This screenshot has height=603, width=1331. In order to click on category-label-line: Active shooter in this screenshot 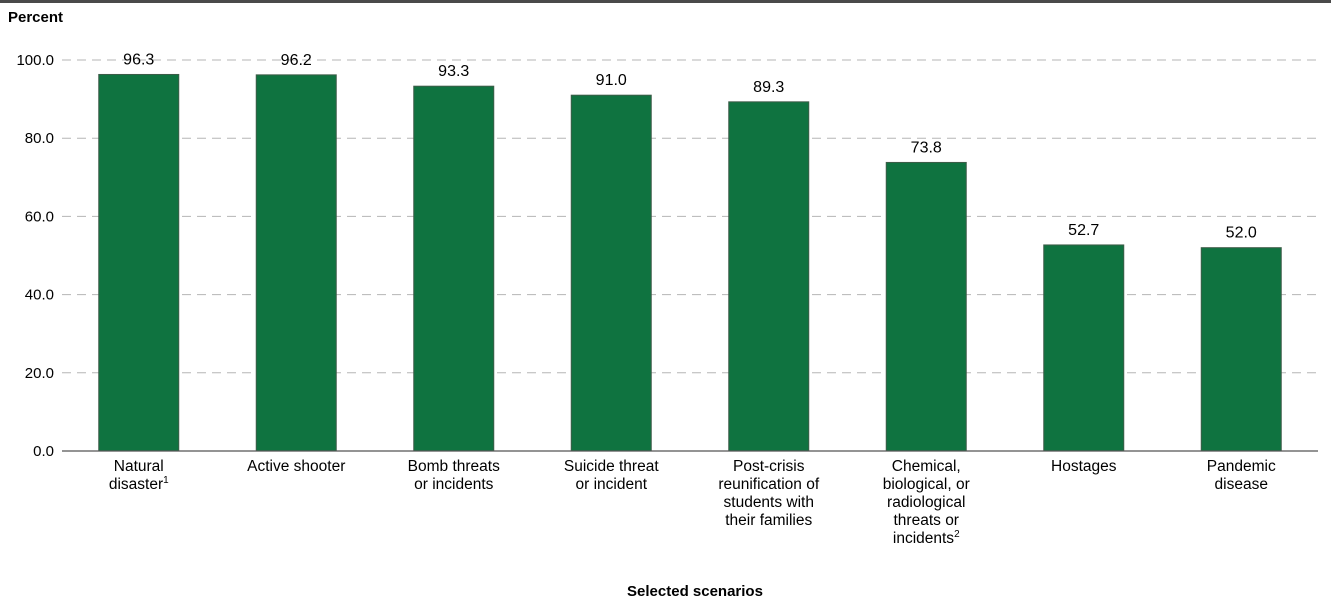, I will do `click(296, 466)`.